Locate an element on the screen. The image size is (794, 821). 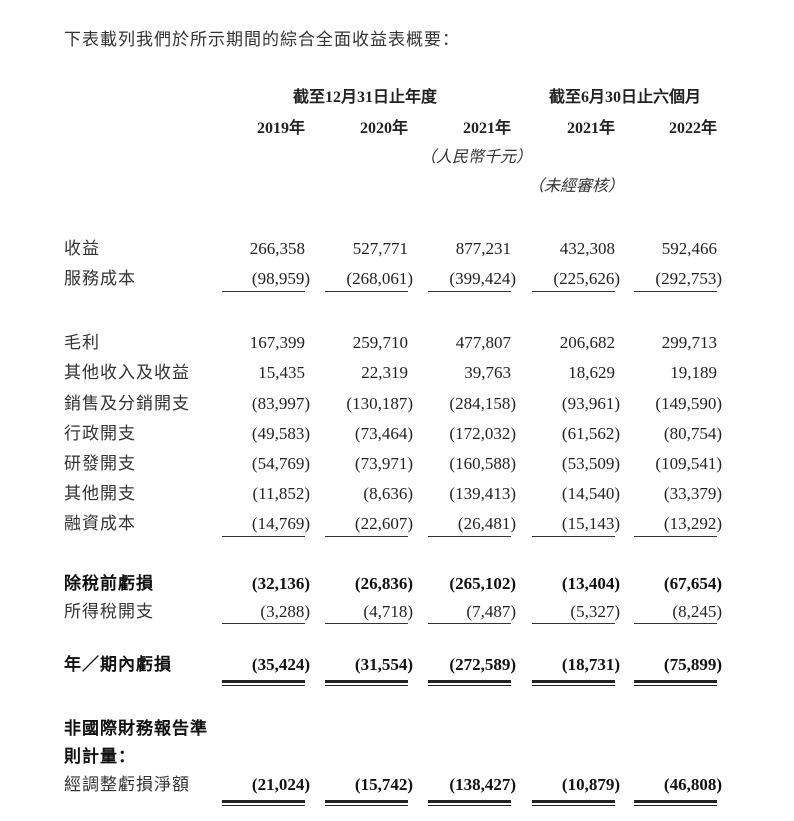
row-label: 則計量： is located at coordinates (100, 756).